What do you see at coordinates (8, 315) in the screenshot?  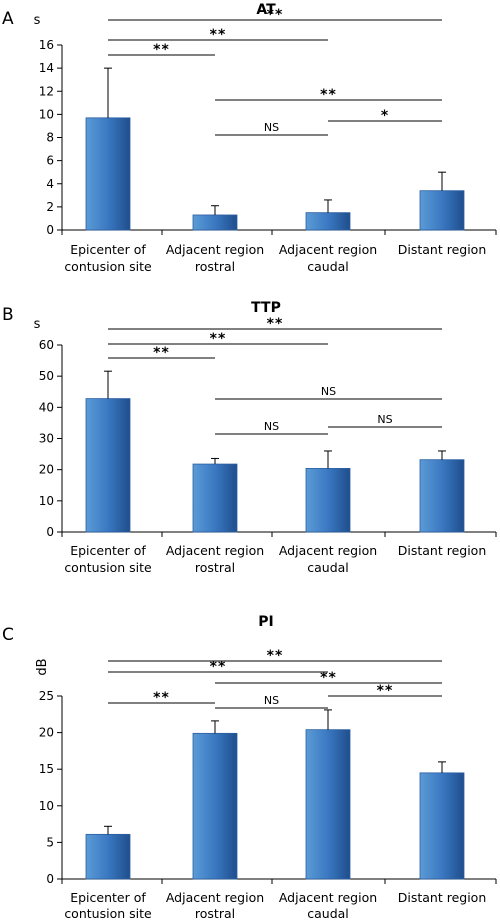 I see `panel-letter: B` at bounding box center [8, 315].